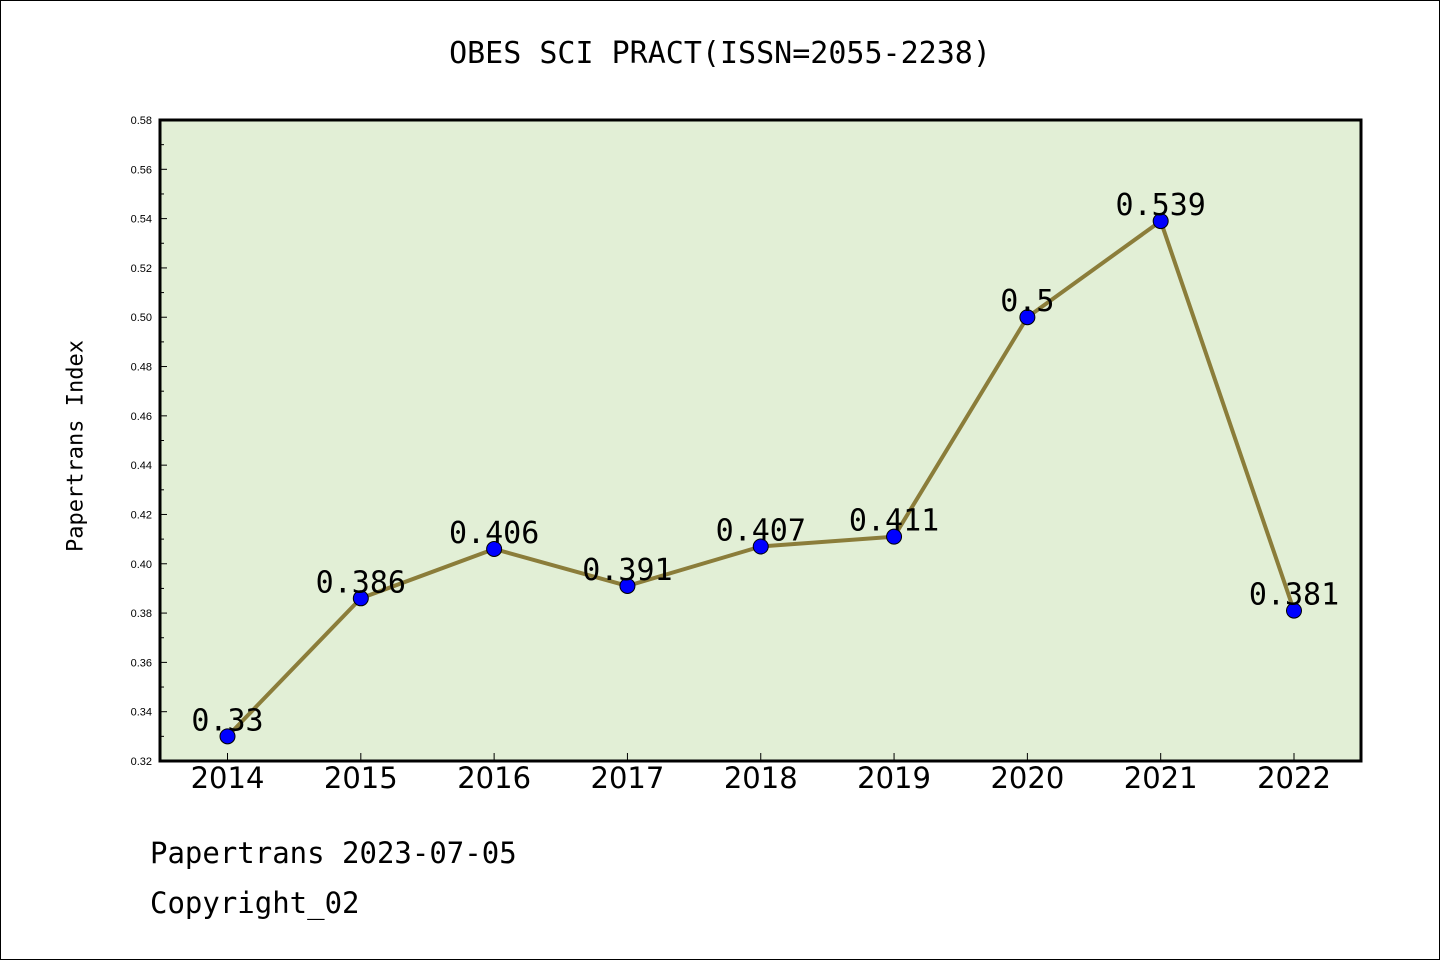  I want to click on data-label: 0.411, so click(894, 521).